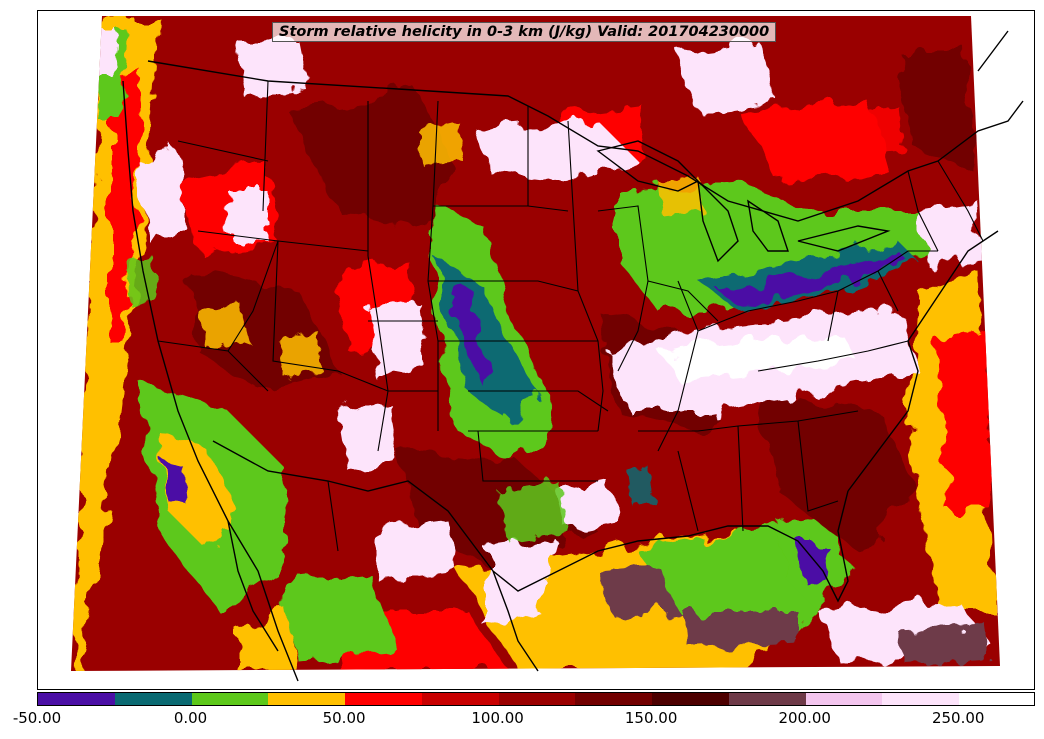  I want to click on gulf-coastline, so click(670, 546).